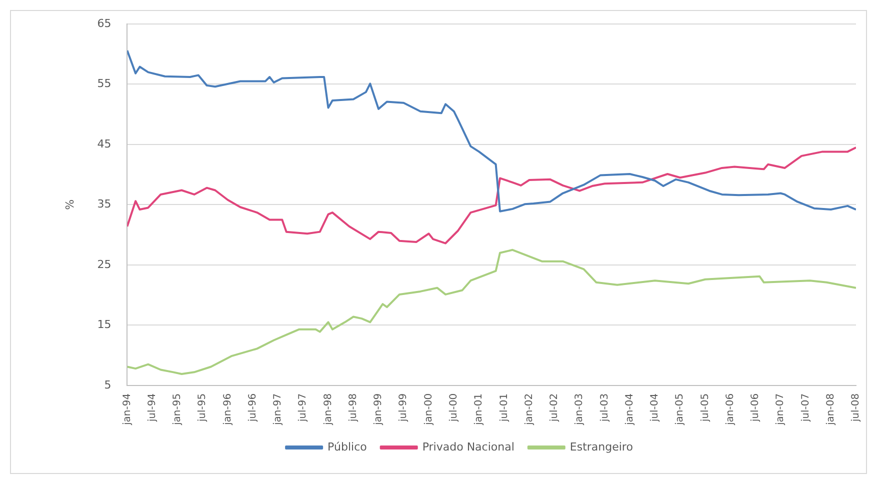  What do you see at coordinates (104, 143) in the screenshot?
I see `y-tick-label: 45` at bounding box center [104, 143].